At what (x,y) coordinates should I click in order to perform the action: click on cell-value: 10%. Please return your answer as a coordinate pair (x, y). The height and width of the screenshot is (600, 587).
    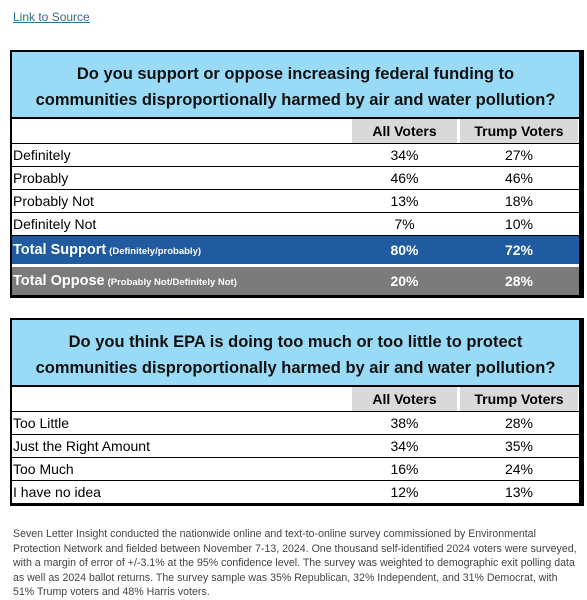
    Looking at the image, I should click on (519, 224).